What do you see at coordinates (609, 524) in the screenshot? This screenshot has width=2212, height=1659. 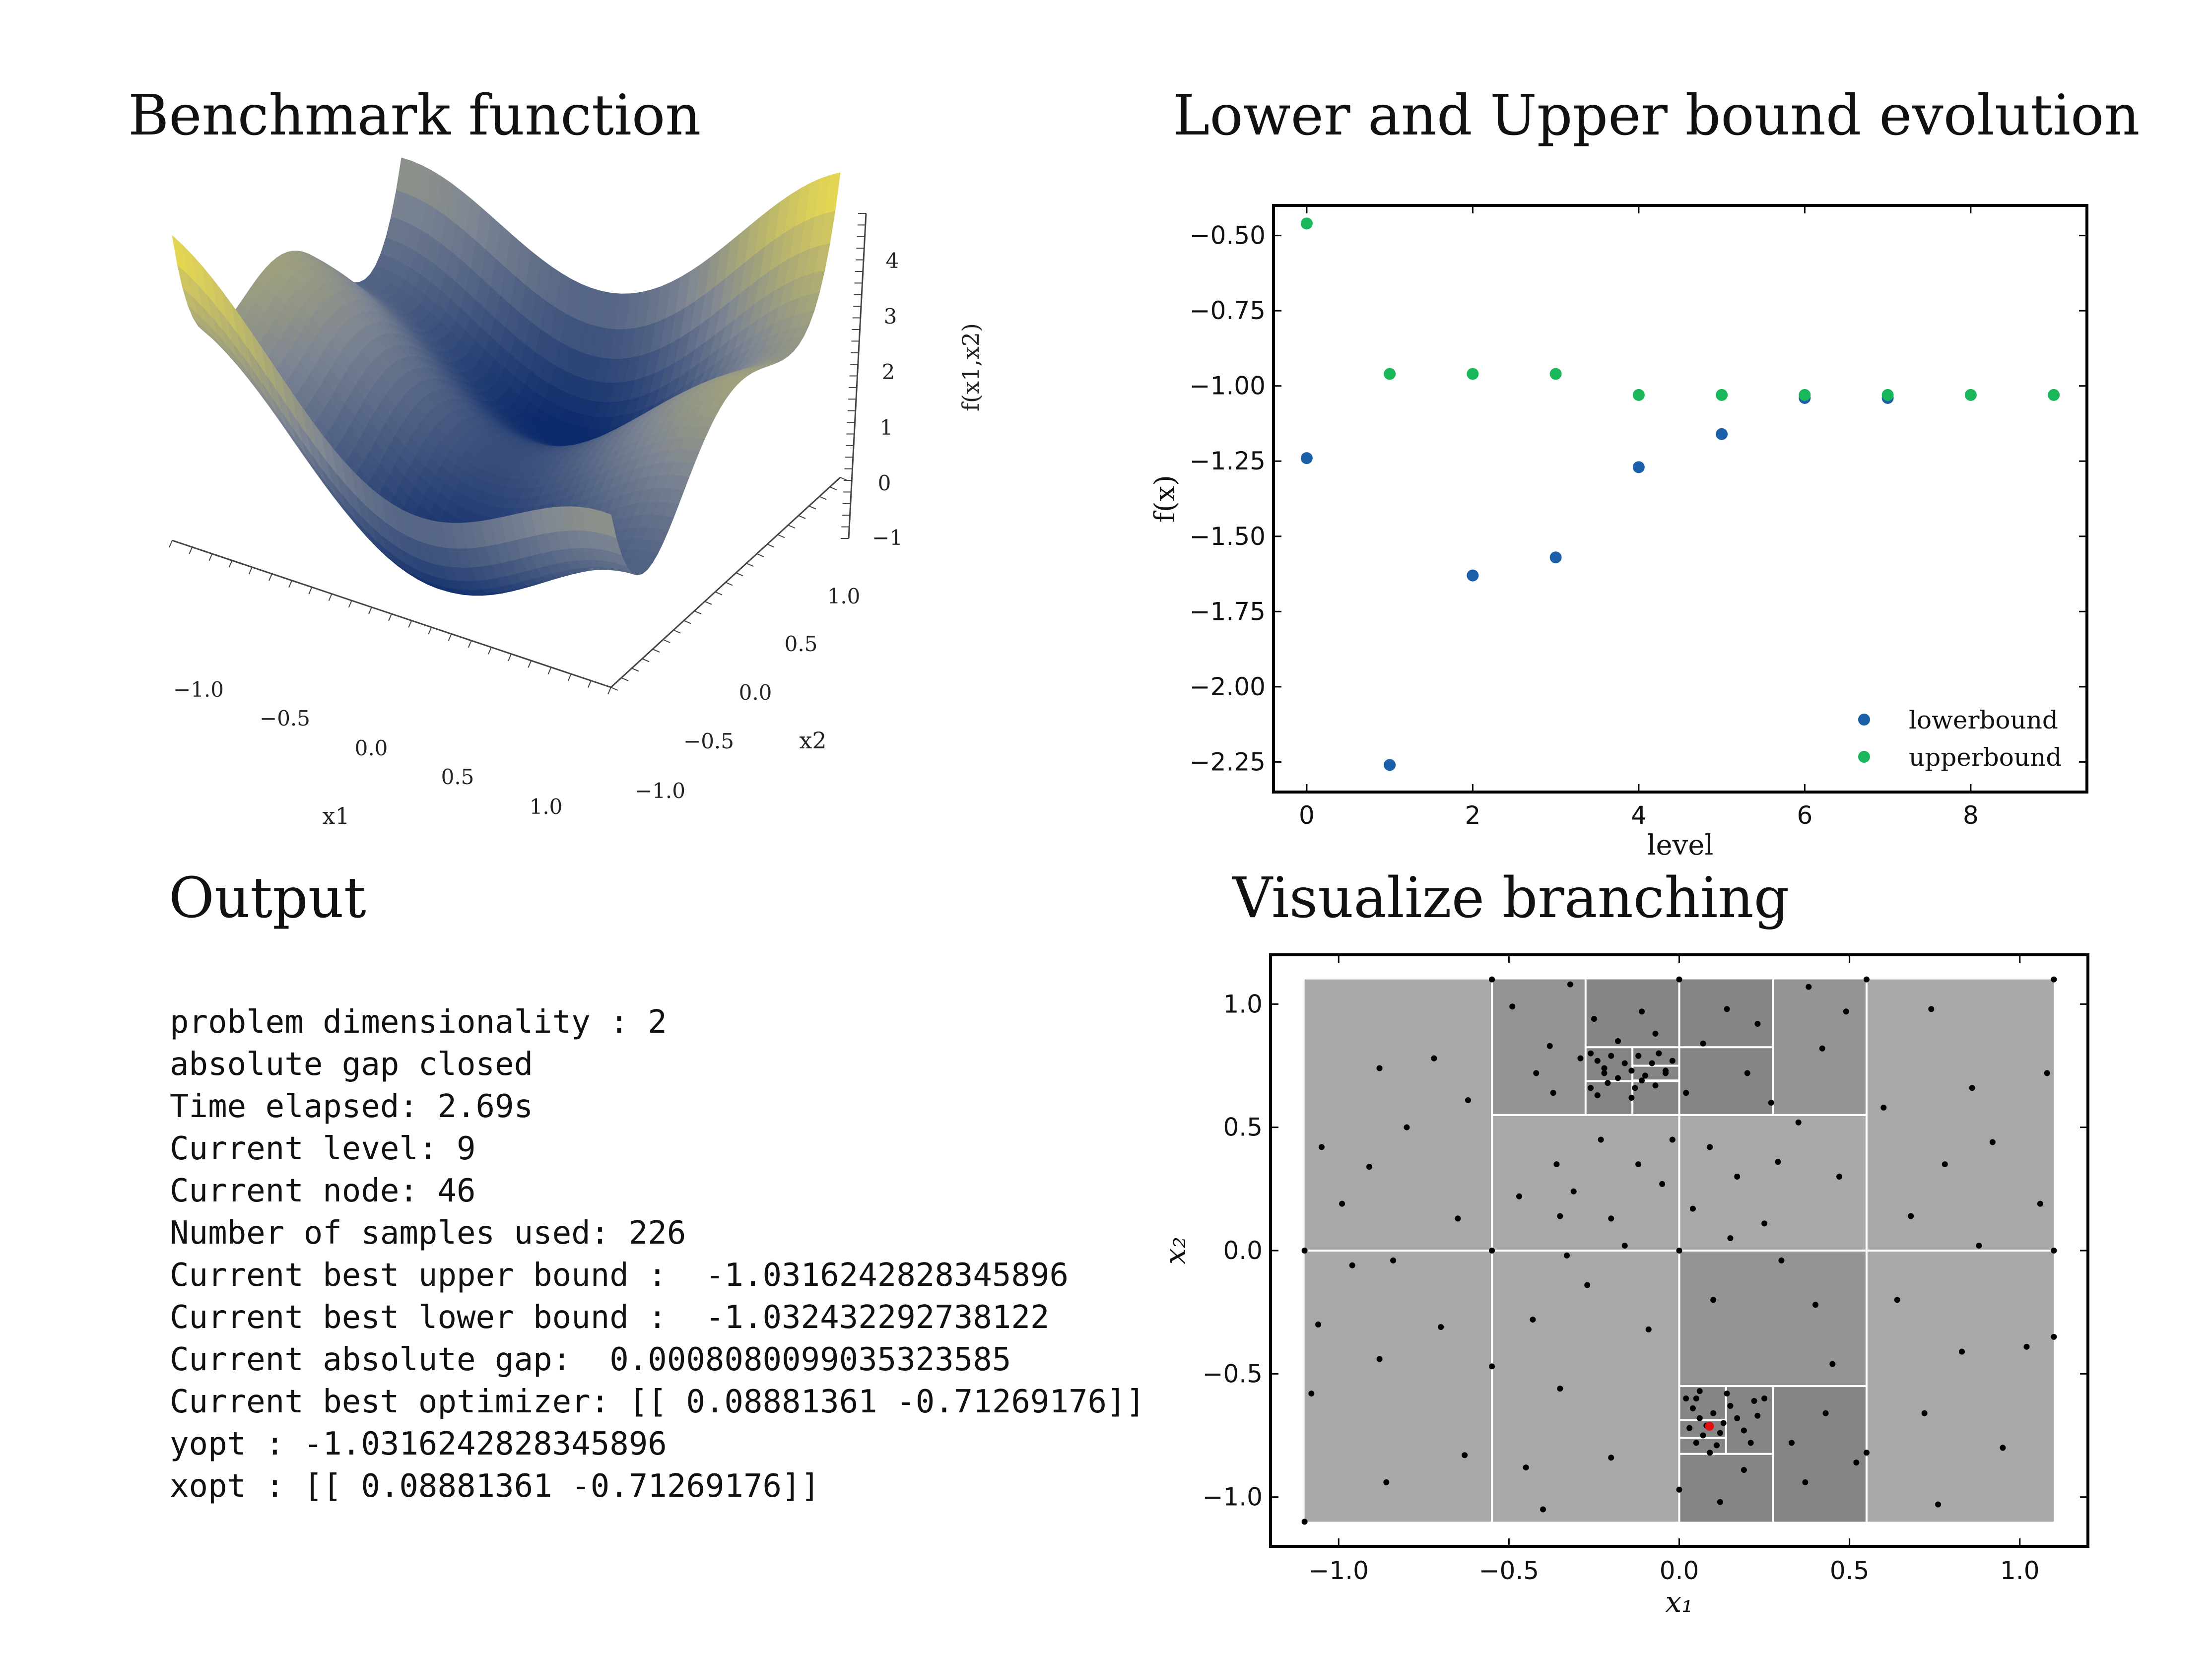 I see `surface-patch` at bounding box center [609, 524].